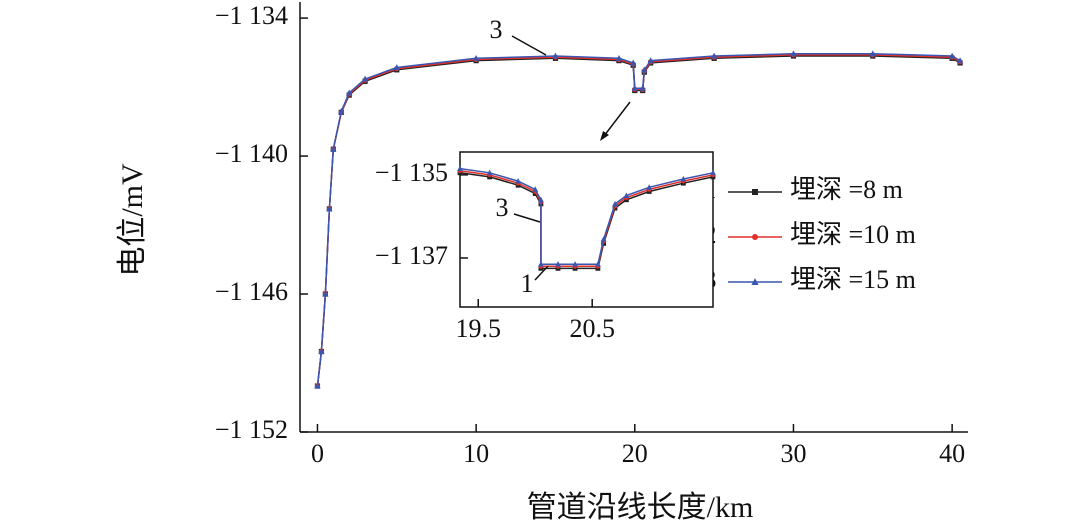 This screenshot has height=531, width=1080. I want to click on x-axis-label: 管道沿线长度/km, so click(640, 507).